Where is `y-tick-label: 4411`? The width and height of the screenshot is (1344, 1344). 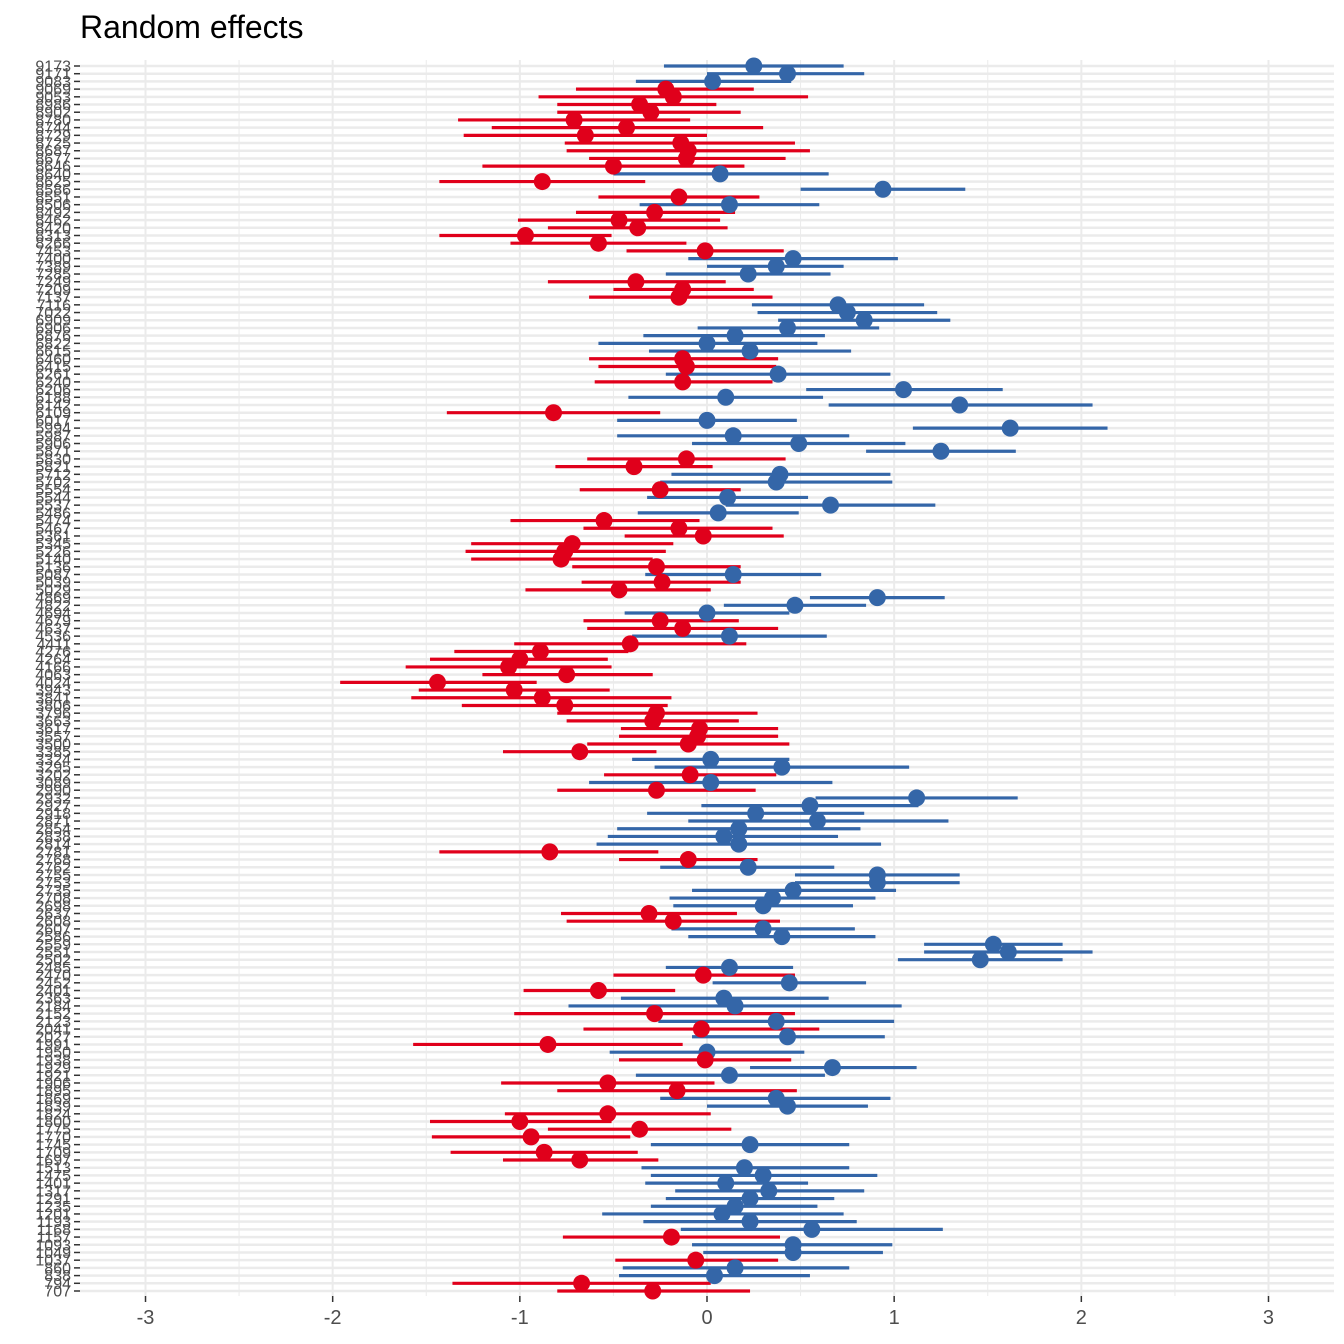
y-tick-label: 4411 is located at coordinates (54, 644).